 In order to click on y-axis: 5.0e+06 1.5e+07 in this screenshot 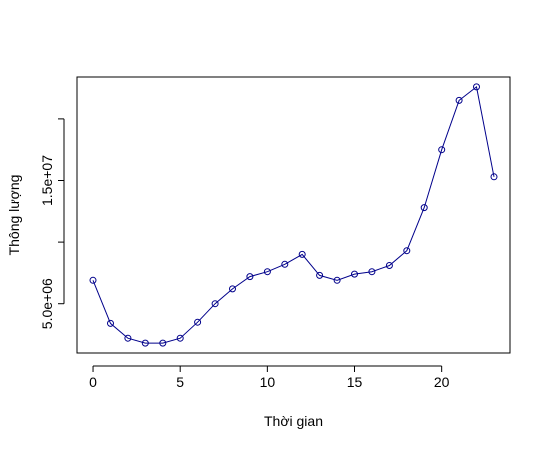, I will do `click(52, 223)`.